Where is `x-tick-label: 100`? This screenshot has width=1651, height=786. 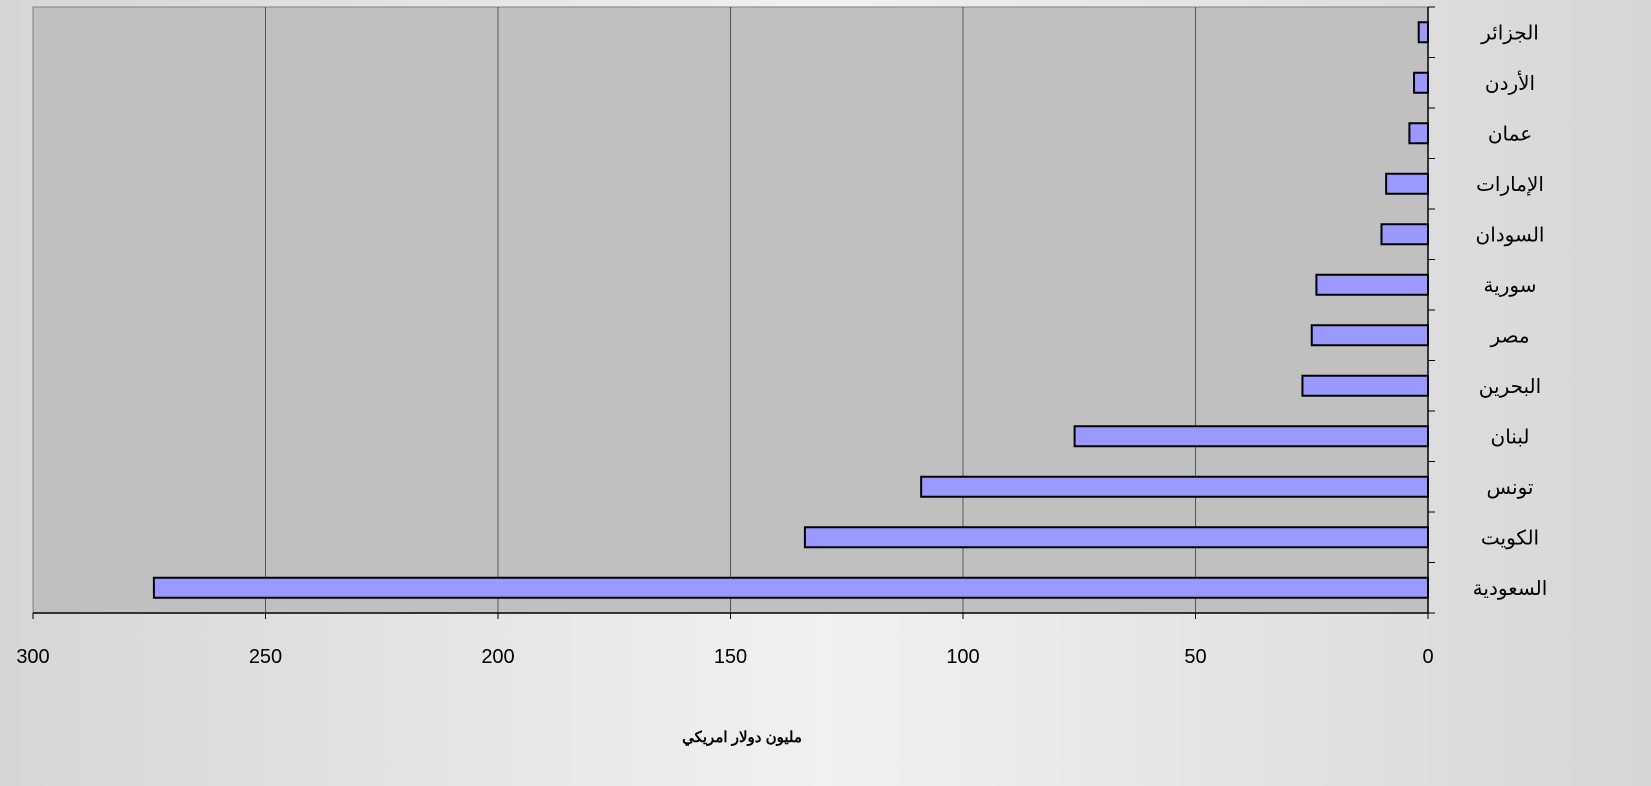
x-tick-label: 100 is located at coordinates (962, 657).